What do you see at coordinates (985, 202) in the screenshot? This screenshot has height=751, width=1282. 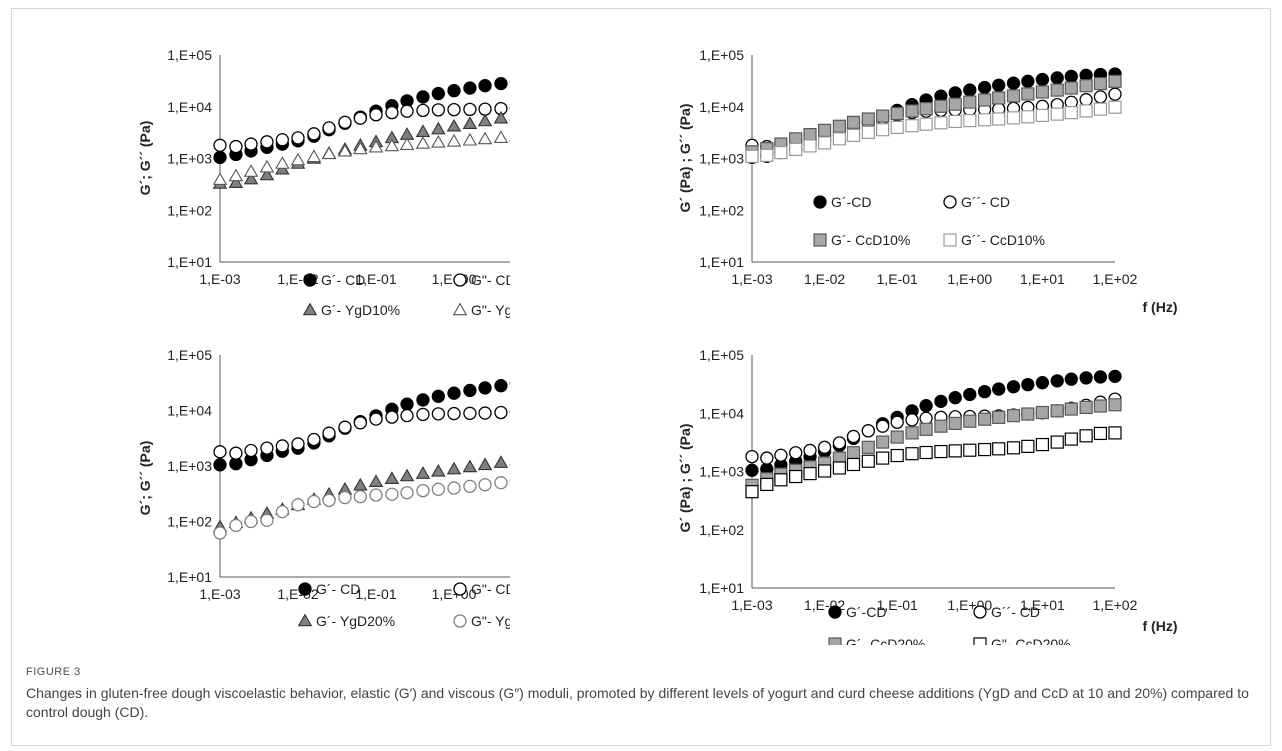 I see `legend-label: G´´- CD` at bounding box center [985, 202].